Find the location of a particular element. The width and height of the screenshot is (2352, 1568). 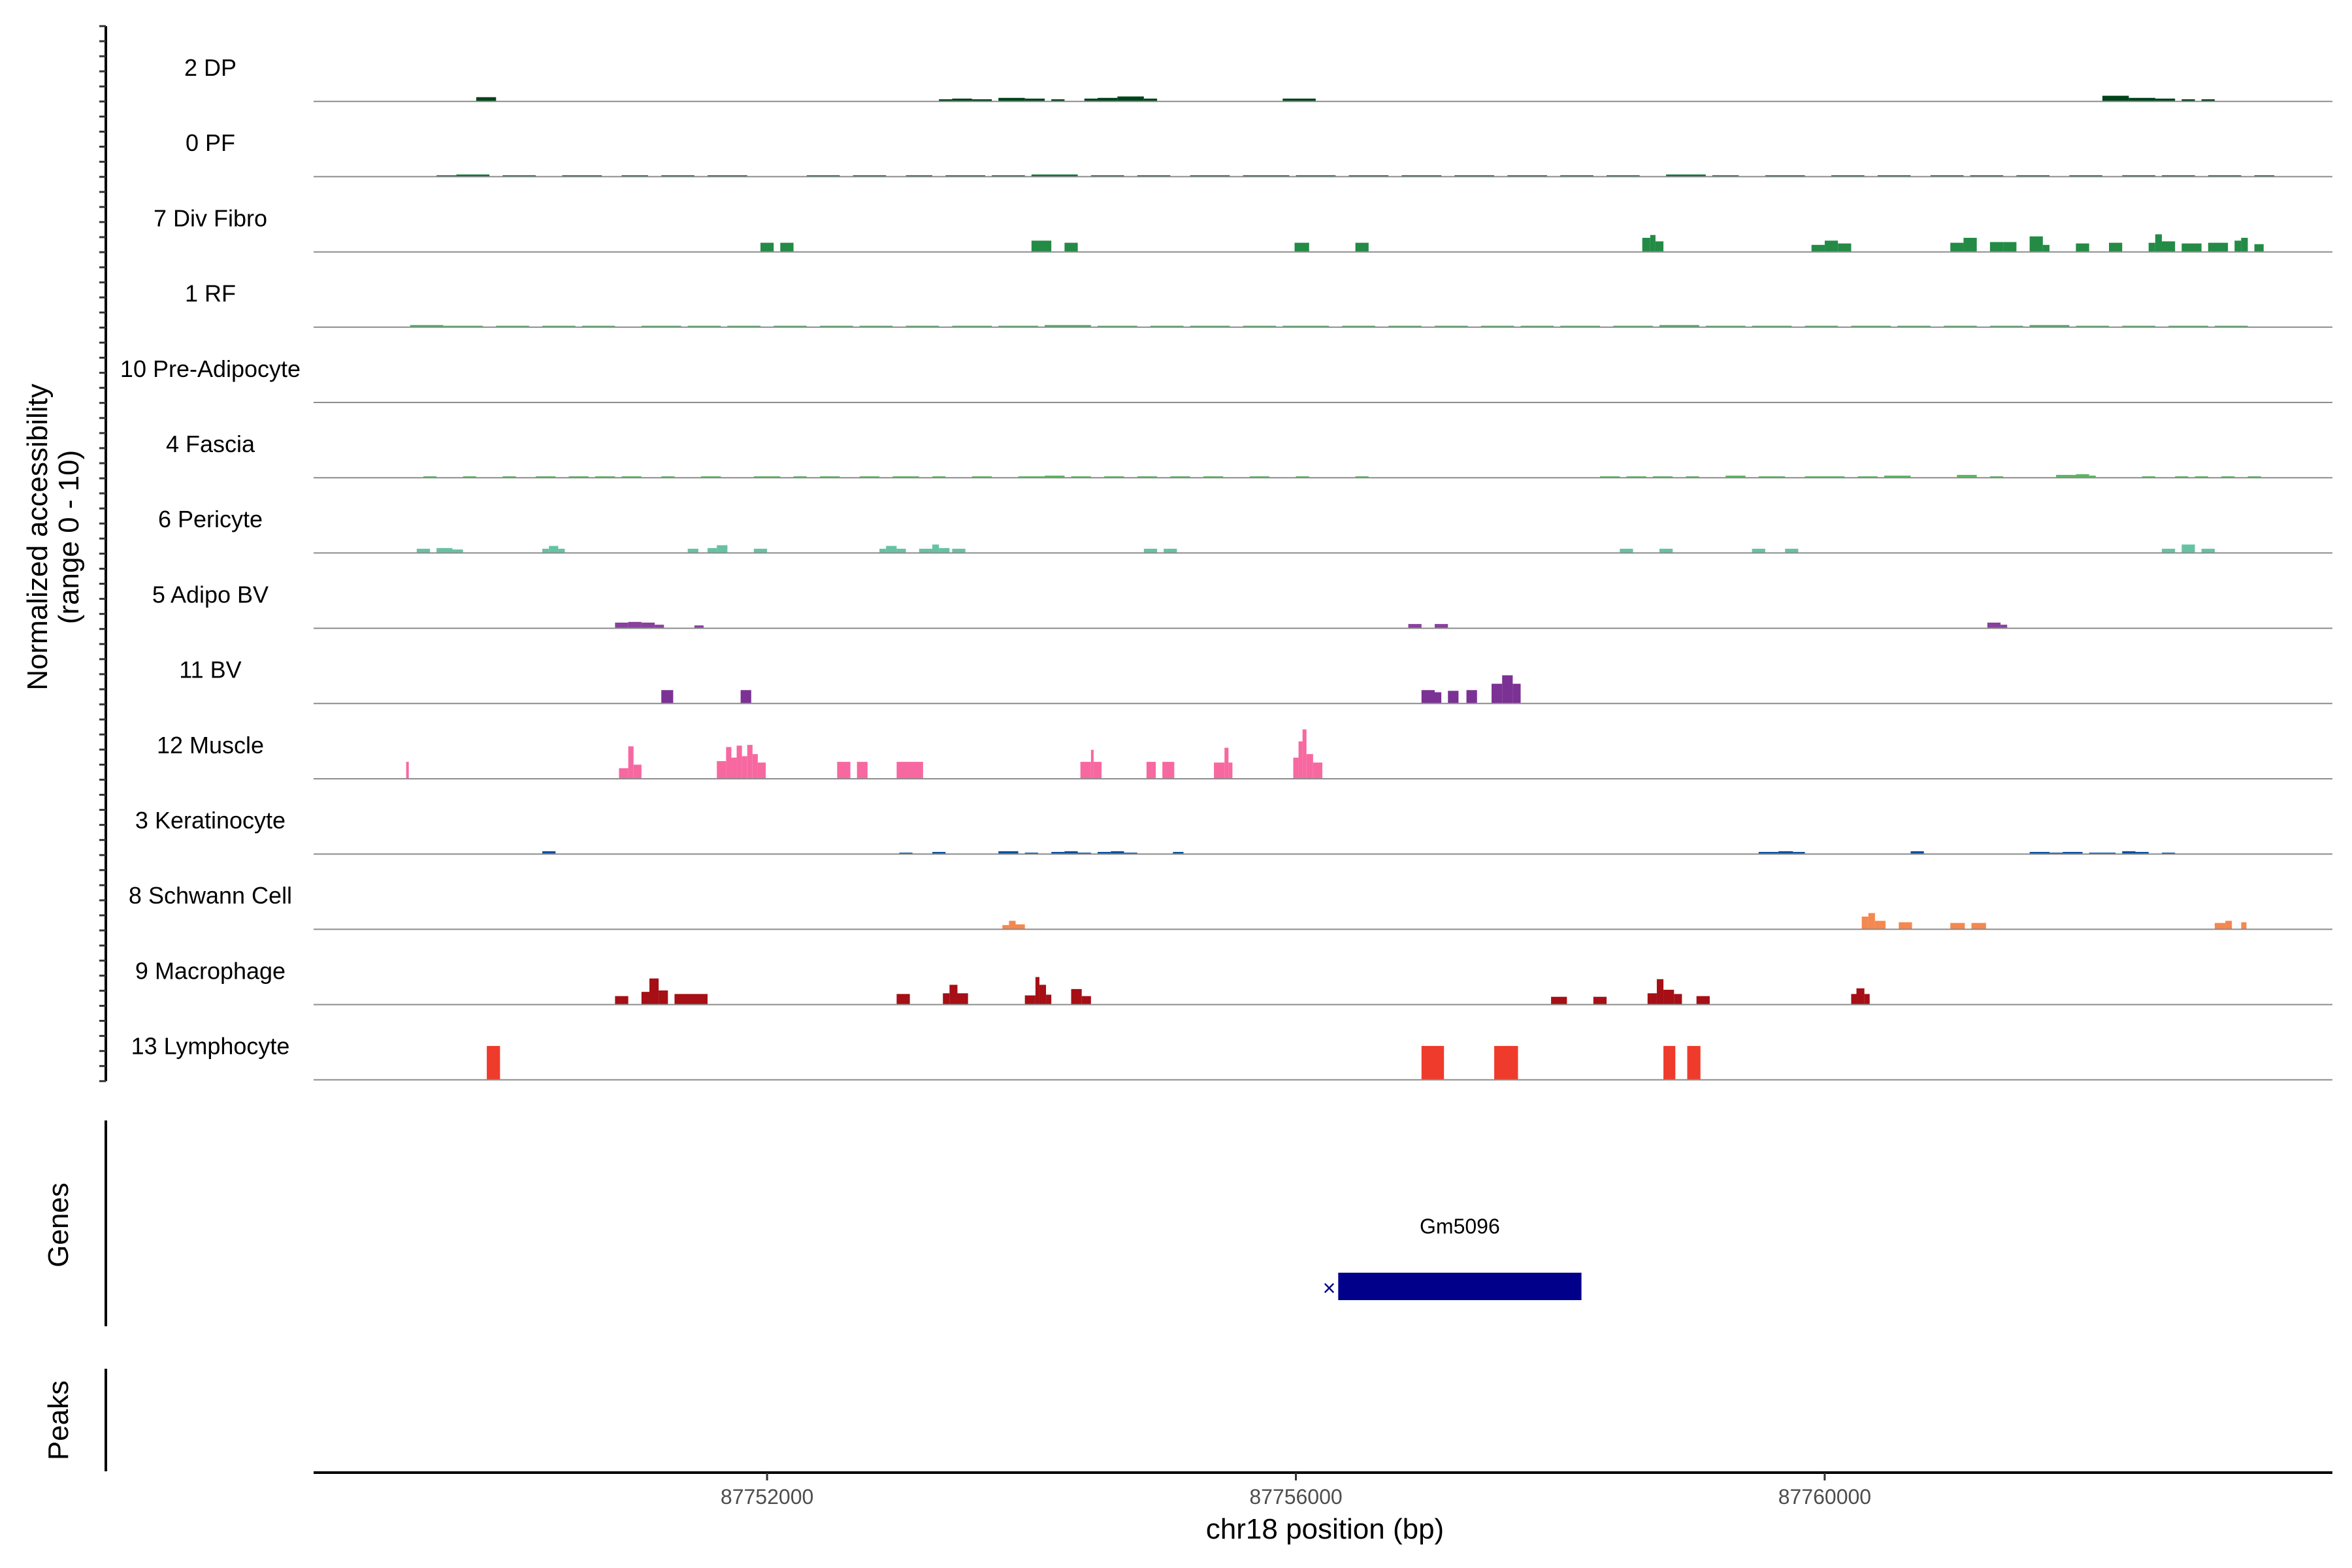

x-tick-label: 87756000 is located at coordinates (1295, 1497).